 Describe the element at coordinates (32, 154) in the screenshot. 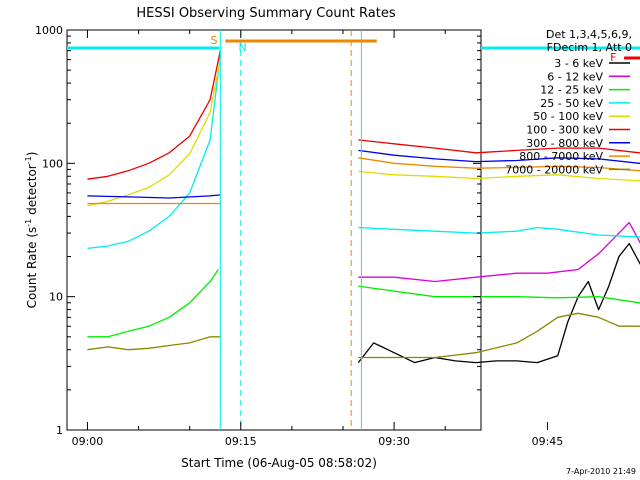

I see `y-axis-label-end: )` at that location.